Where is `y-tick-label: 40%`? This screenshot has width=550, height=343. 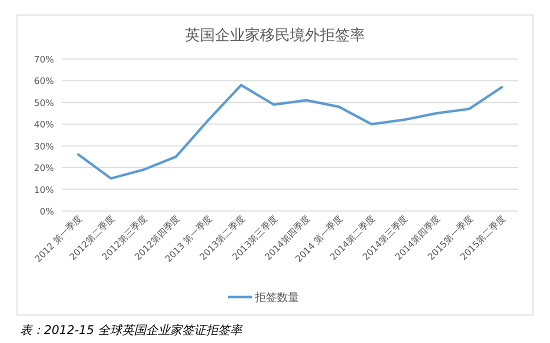 y-tick-label: 40% is located at coordinates (44, 125).